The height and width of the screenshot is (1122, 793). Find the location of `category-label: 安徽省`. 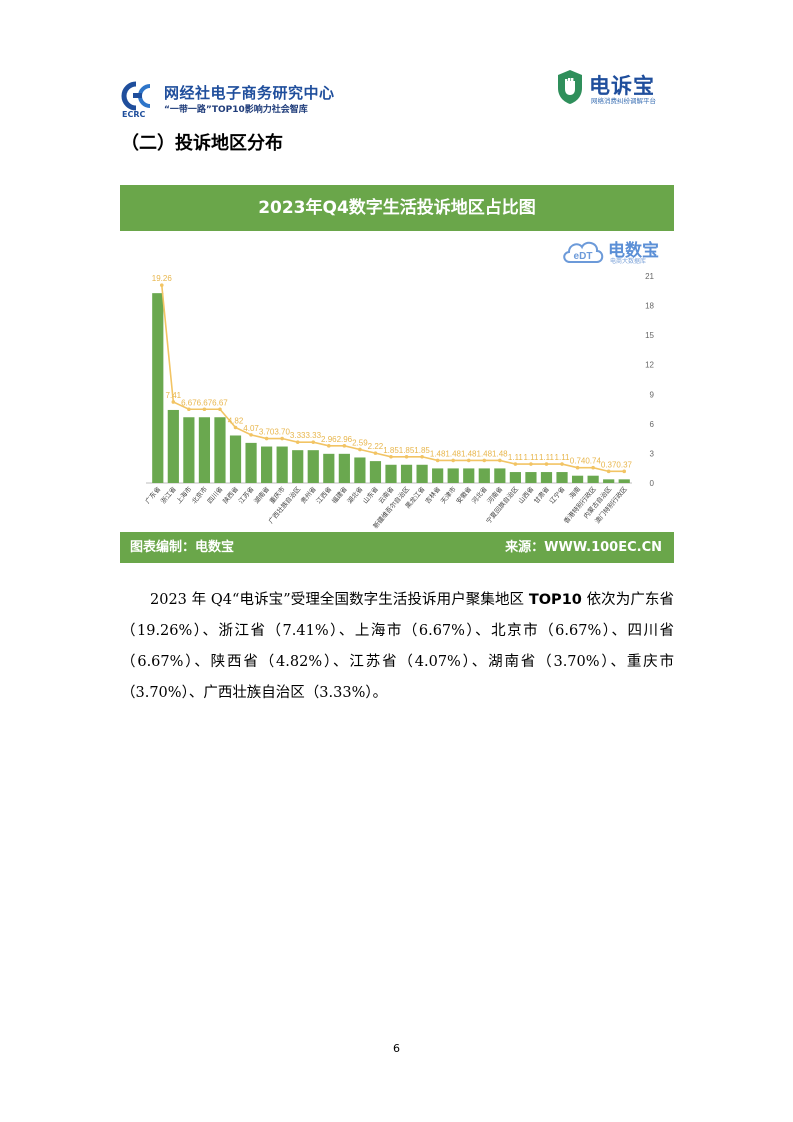

category-label: 安徽省 is located at coordinates (464, 494).